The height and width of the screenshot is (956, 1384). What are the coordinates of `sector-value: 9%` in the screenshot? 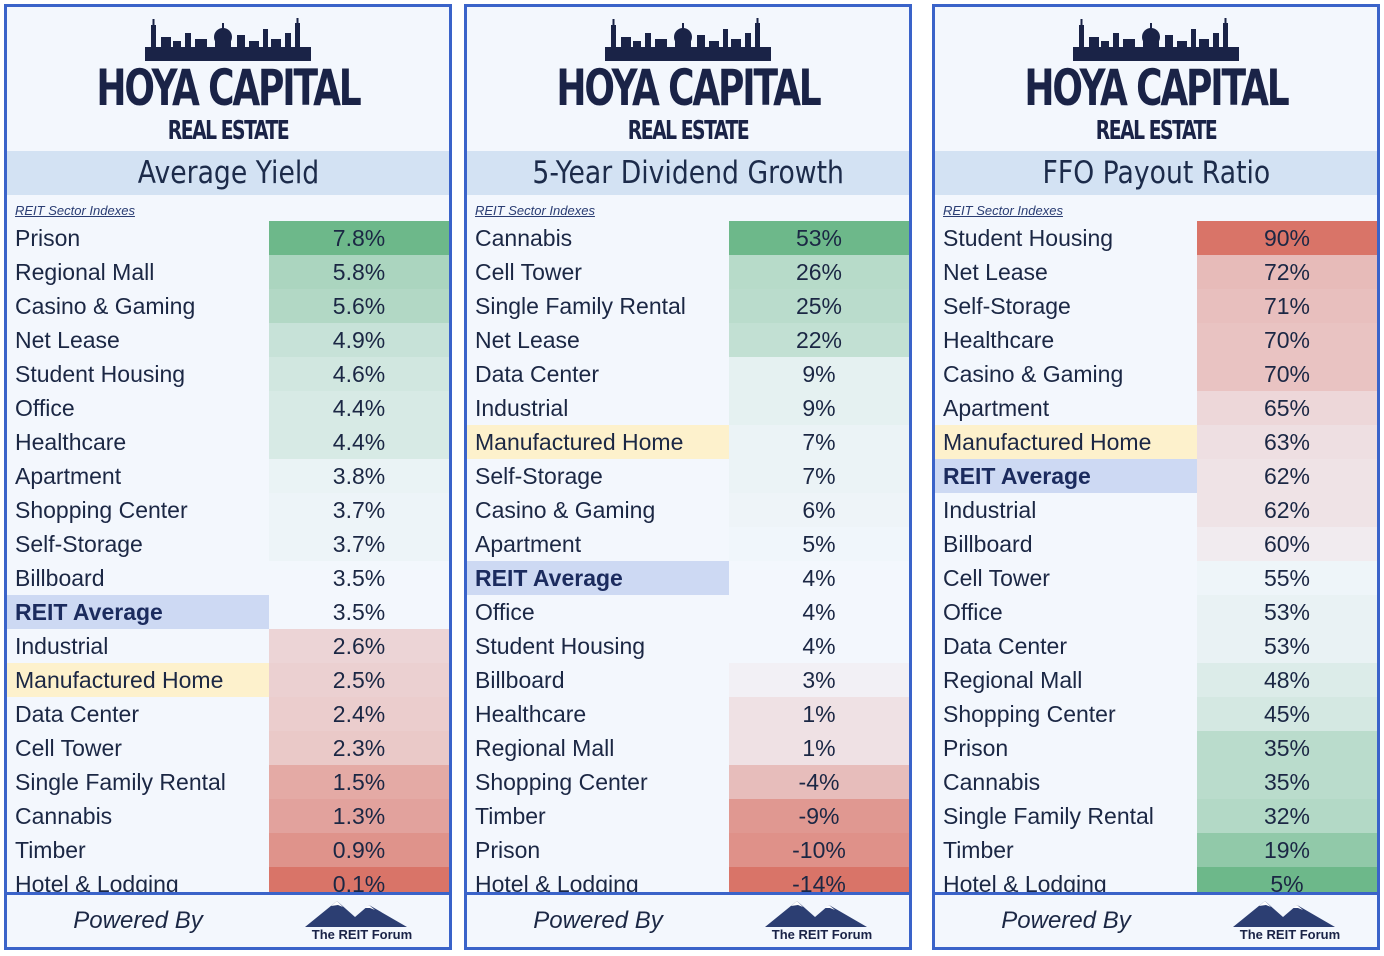 It's located at (819, 374).